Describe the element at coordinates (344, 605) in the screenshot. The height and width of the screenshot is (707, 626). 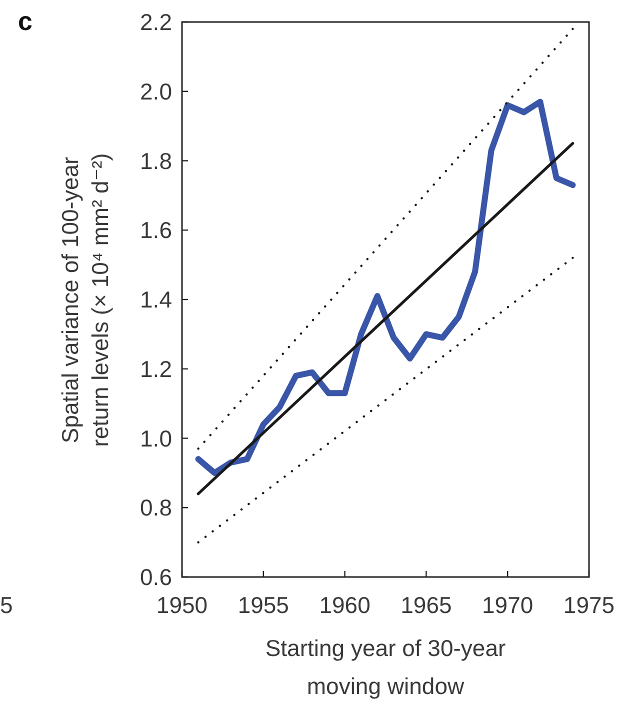
I see `x-tick-label: 1960` at that location.